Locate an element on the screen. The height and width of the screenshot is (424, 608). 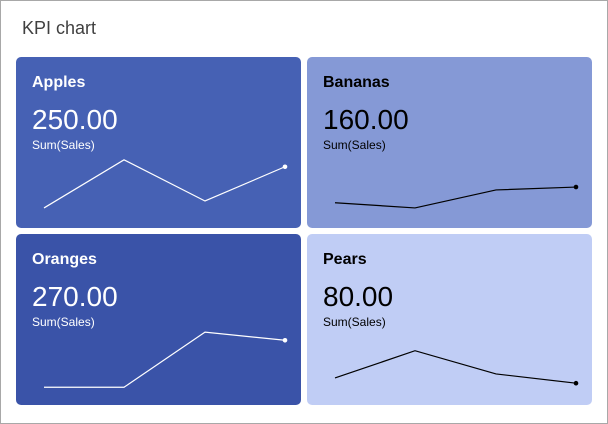
kpi-name: Bananas is located at coordinates (356, 82).